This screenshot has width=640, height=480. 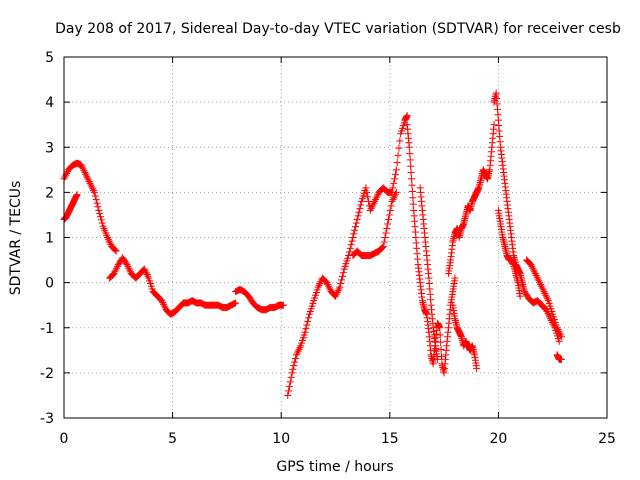 What do you see at coordinates (49, 284) in the screenshot?
I see `y-tick-label: 0` at bounding box center [49, 284].